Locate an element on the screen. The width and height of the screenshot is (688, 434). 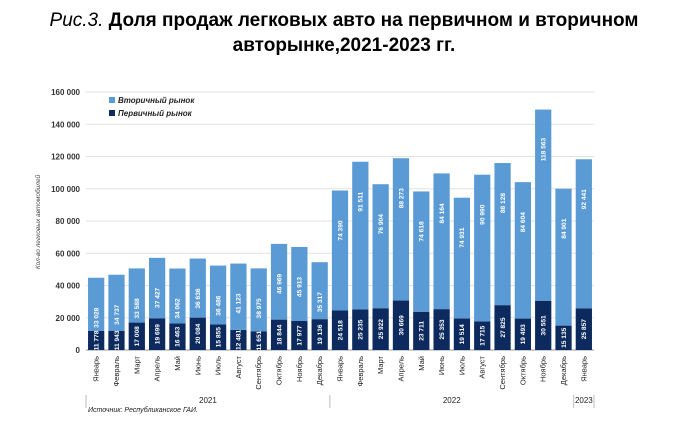
data-label-primary: 24 518 is located at coordinates (340, 330).